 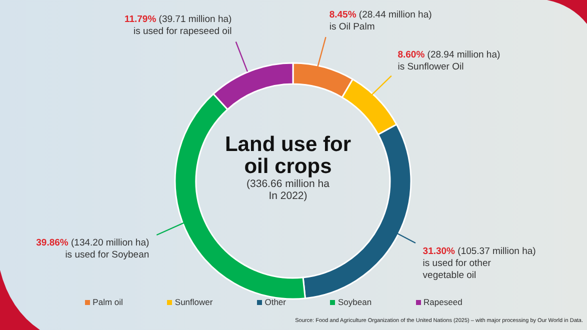 I want to click on legend-label: Soybean, so click(x=354, y=302).